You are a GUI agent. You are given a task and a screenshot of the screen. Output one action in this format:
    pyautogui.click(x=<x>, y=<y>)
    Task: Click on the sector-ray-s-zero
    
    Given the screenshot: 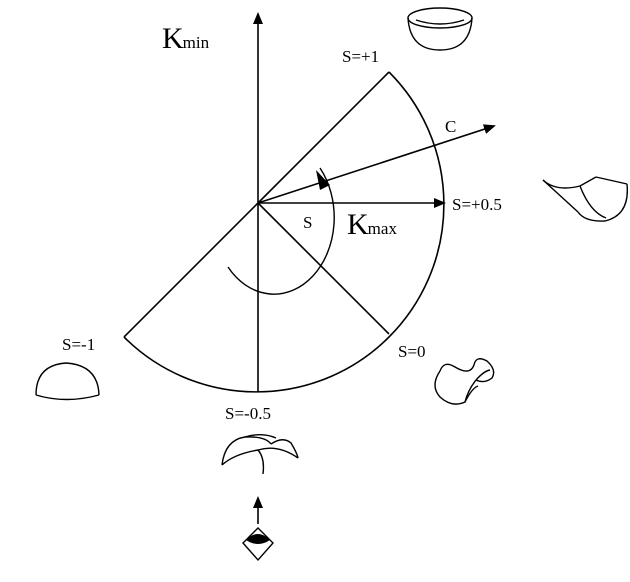 What is the action you would take?
    pyautogui.click(x=323, y=268)
    